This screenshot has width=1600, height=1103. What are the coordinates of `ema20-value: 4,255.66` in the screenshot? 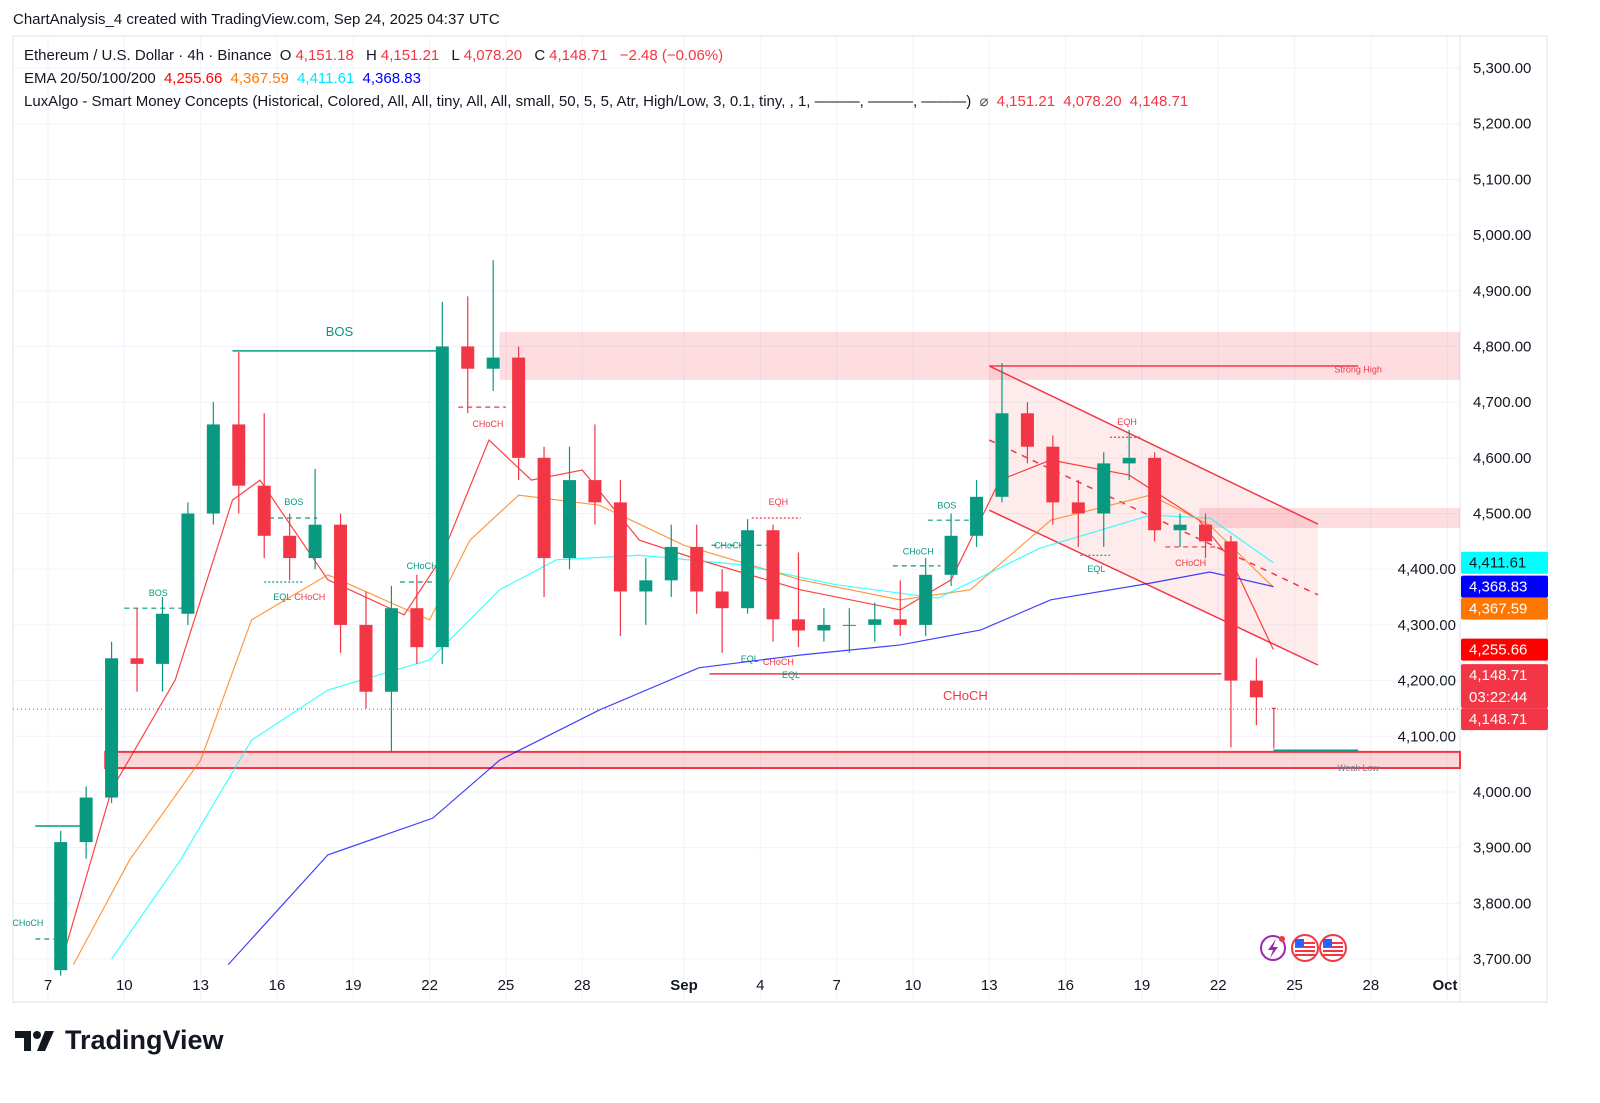 It's located at (193, 78).